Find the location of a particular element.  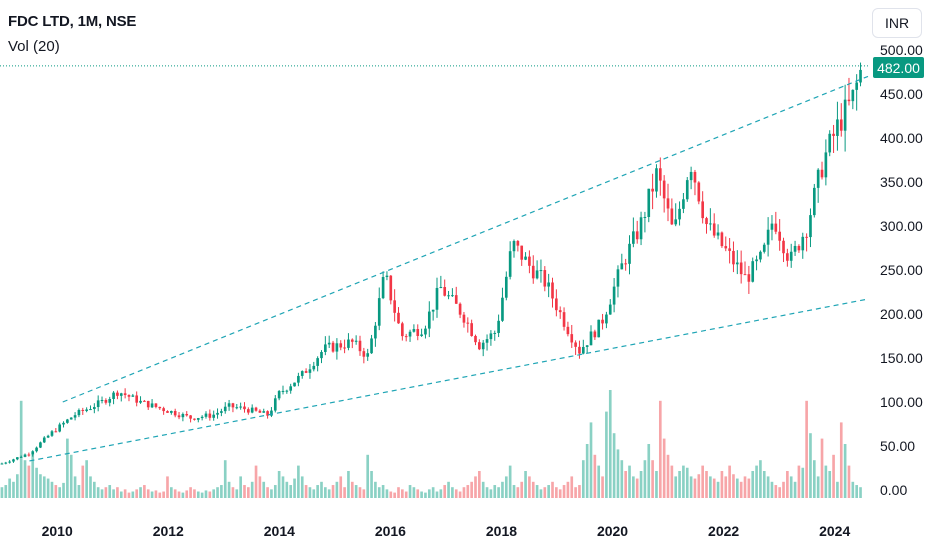

currency-button: INR is located at coordinates (897, 23).